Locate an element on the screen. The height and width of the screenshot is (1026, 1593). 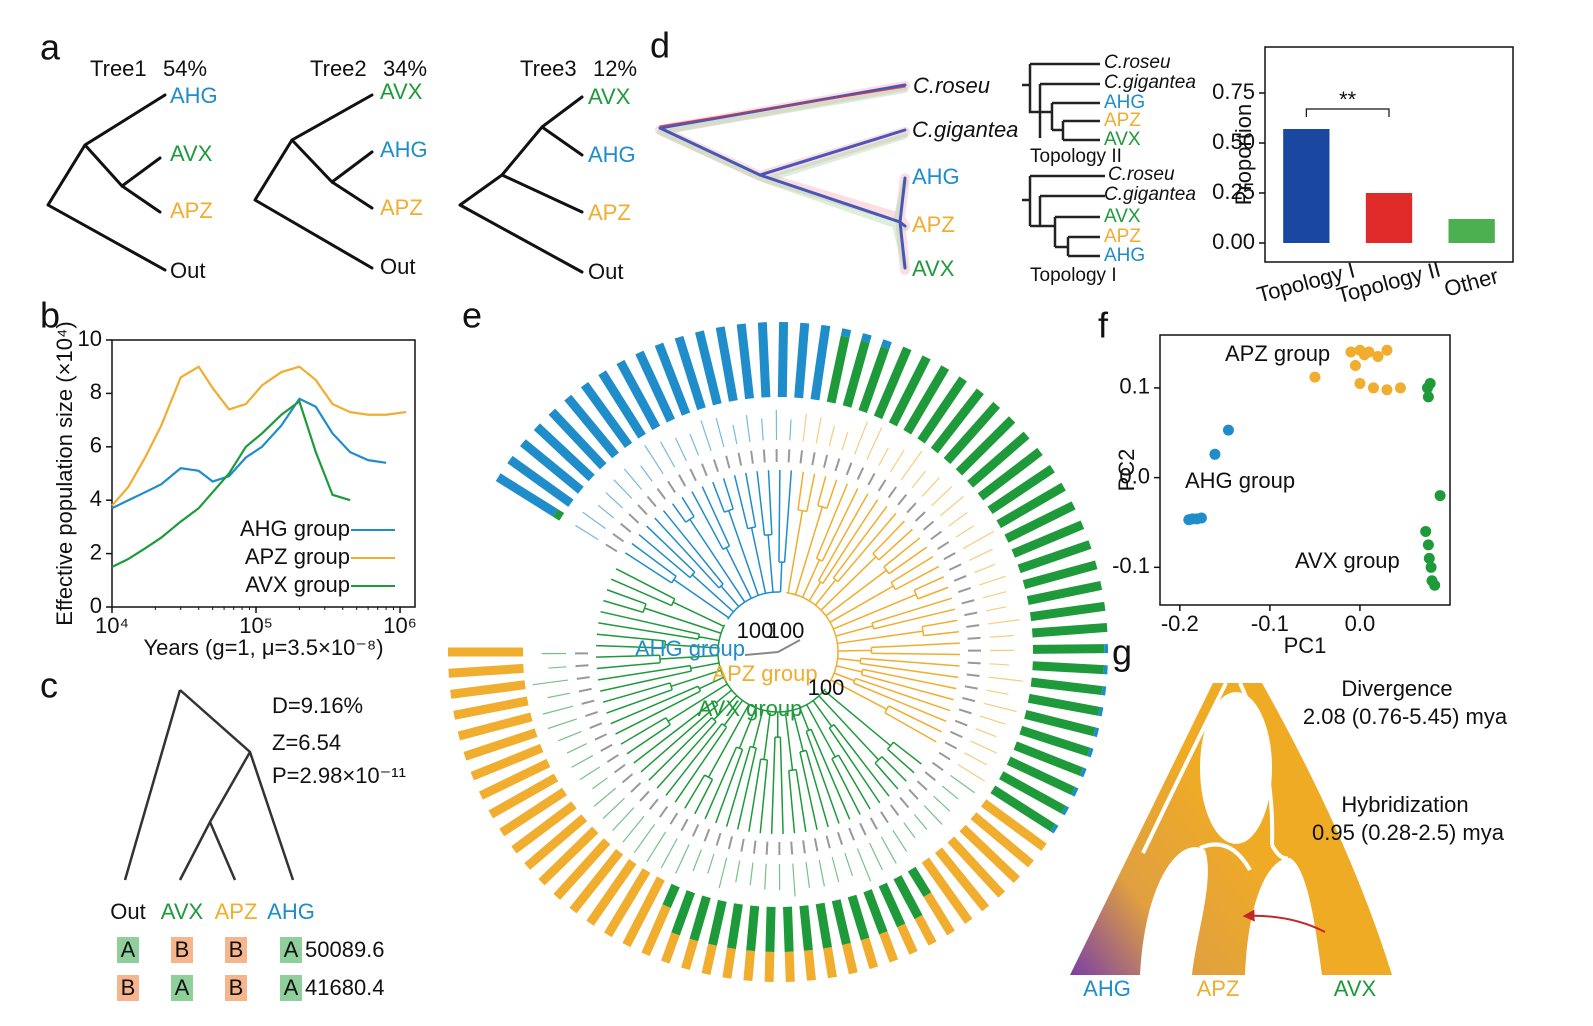
group-label: AVX group is located at coordinates (1347, 560).